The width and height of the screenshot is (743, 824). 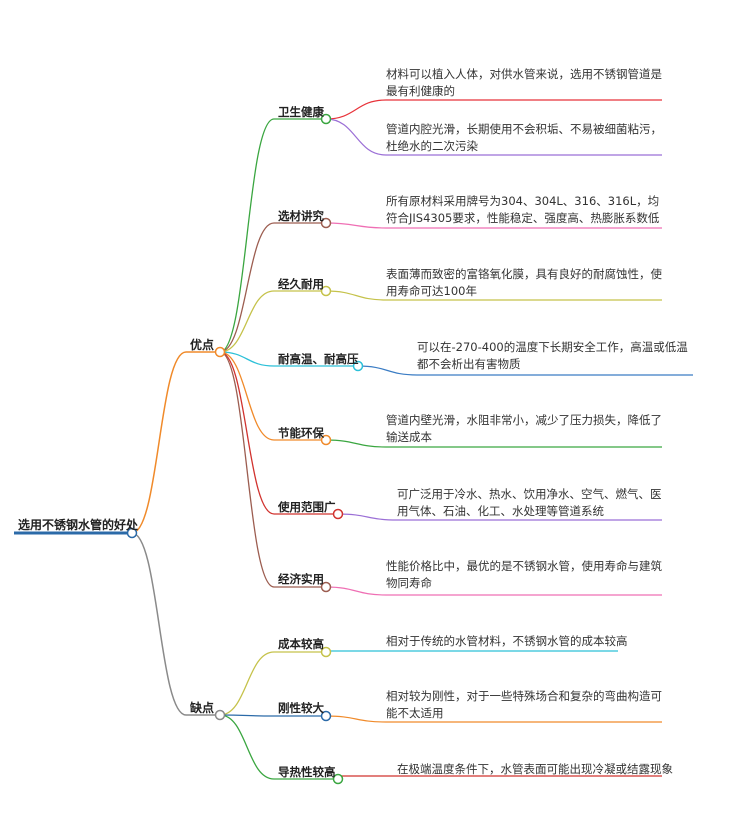 I want to click on node-economical: 经济实用, so click(x=301, y=579).